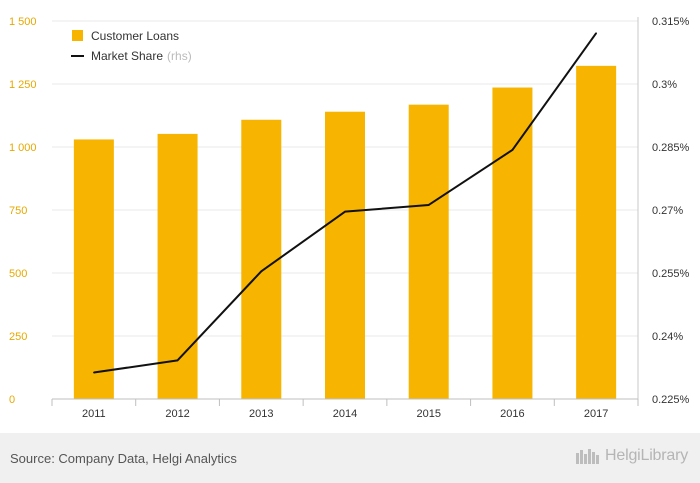 This screenshot has height=483, width=700. Describe the element at coordinates (512, 414) in the screenshot. I see `x-tick-label: 2016` at that location.